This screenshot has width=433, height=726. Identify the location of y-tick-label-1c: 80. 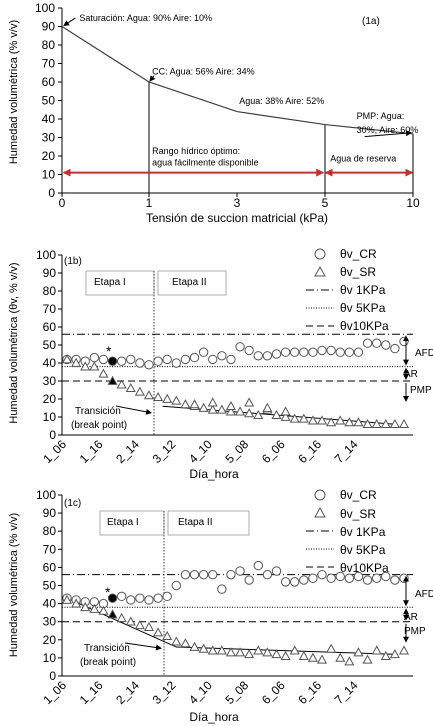
(50, 531).